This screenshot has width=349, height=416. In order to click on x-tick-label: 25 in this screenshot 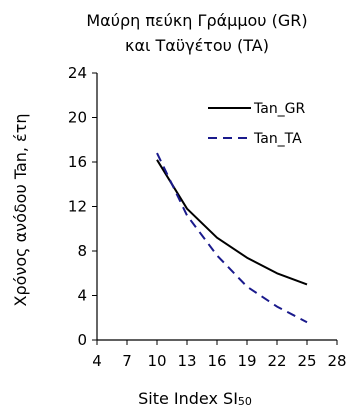, I will do `click(306, 361)`.